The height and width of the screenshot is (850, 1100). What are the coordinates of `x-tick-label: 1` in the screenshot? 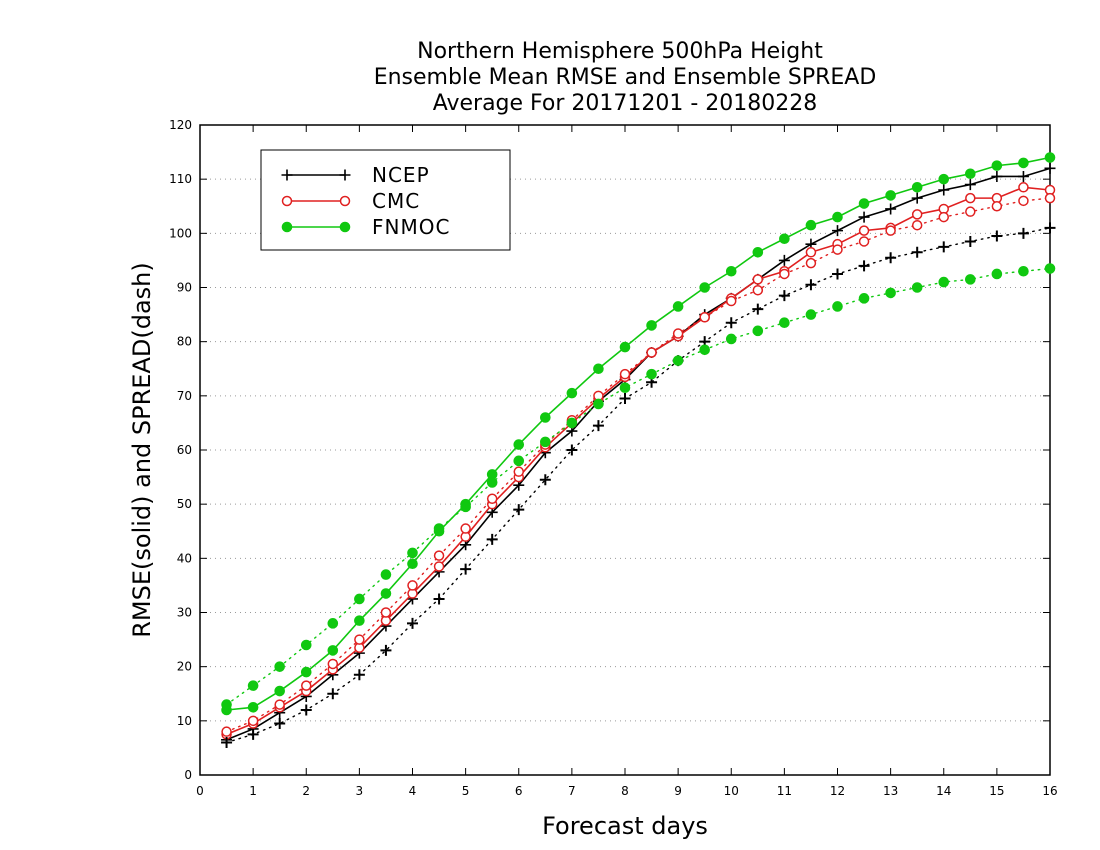 It's located at (253, 791).